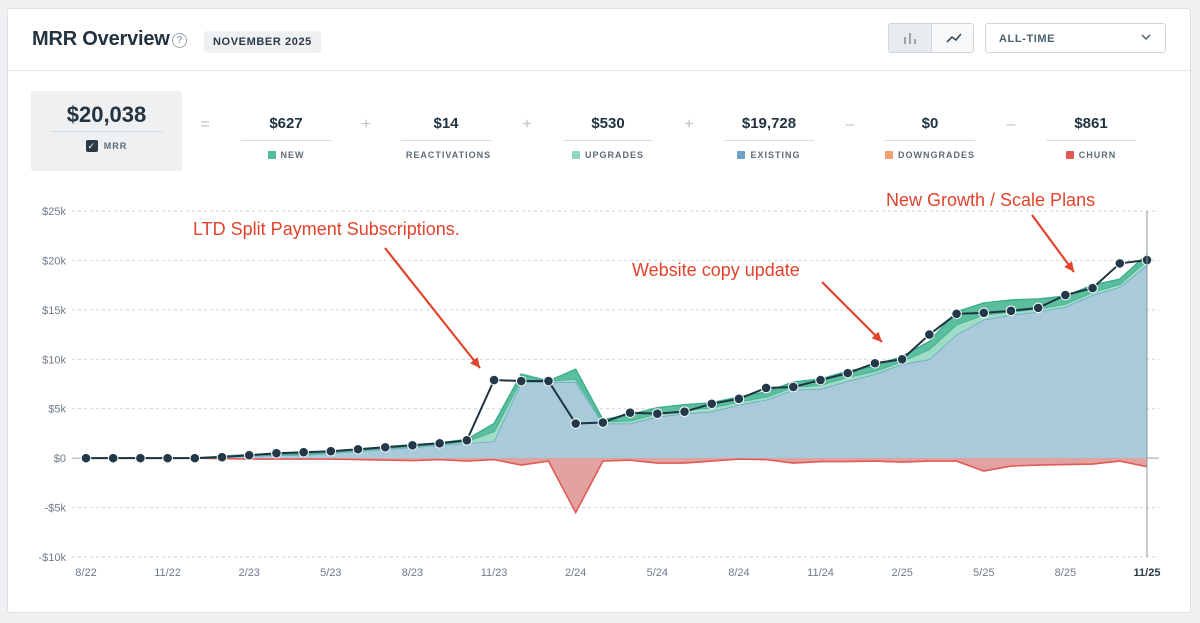 Image resolution: width=1200 pixels, height=623 pixels. I want to click on metric-new: $627 NEW, so click(286, 137).